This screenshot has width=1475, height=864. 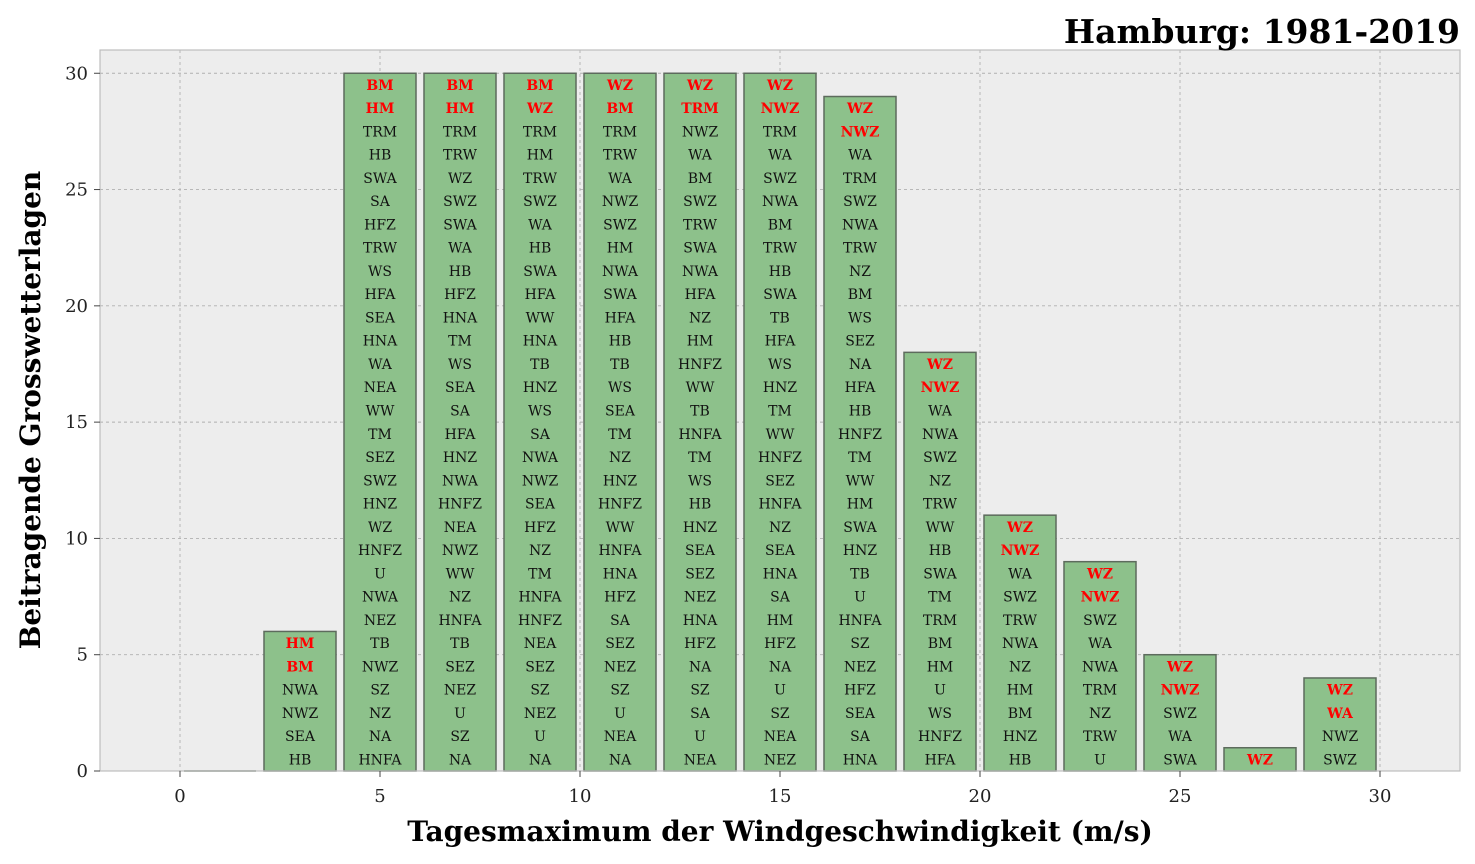 I want to click on bar-segment-label: HB, so click(x=860, y=412).